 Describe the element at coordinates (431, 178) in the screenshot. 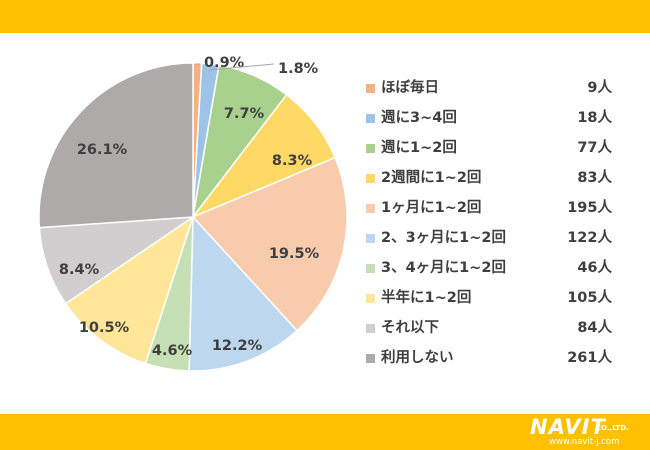

I see `legend-label: 2週間に1~2回` at that location.